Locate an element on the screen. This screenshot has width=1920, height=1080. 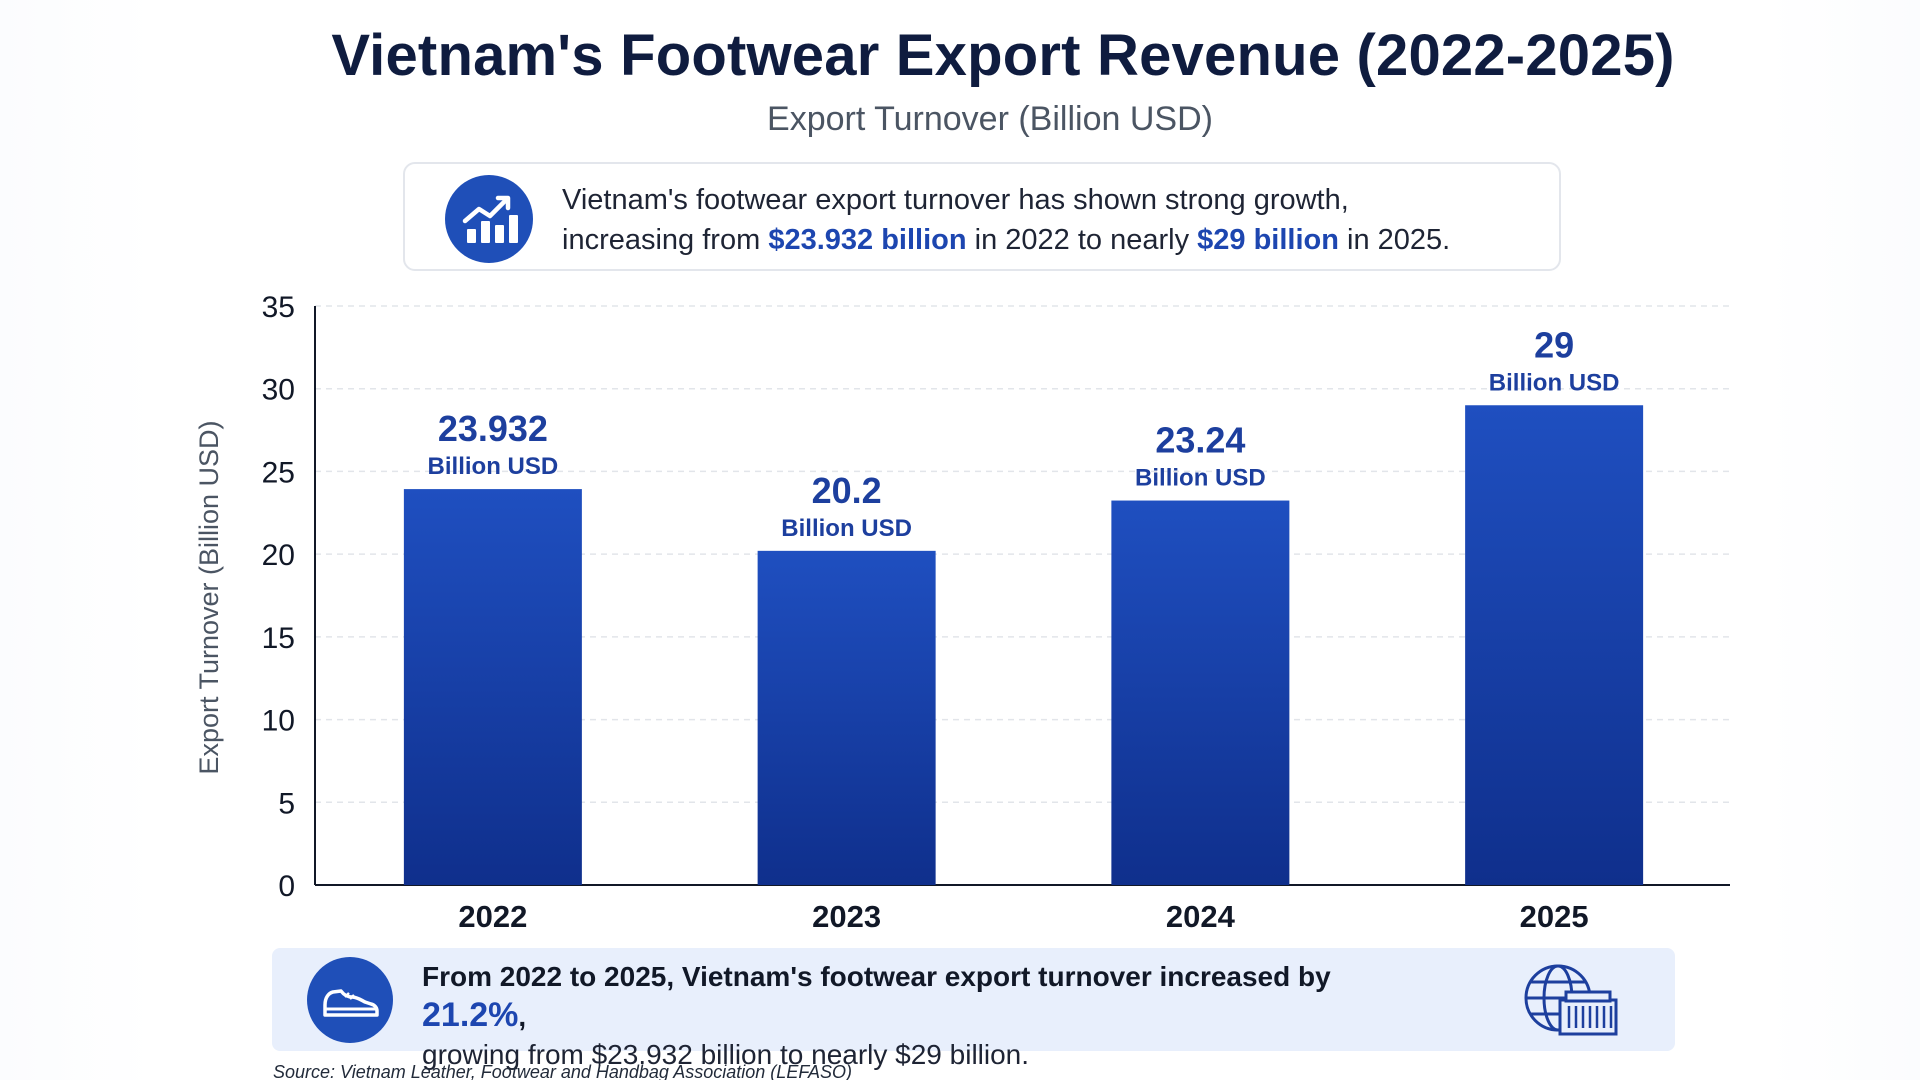
growth-chart-icon is located at coordinates (489, 219).